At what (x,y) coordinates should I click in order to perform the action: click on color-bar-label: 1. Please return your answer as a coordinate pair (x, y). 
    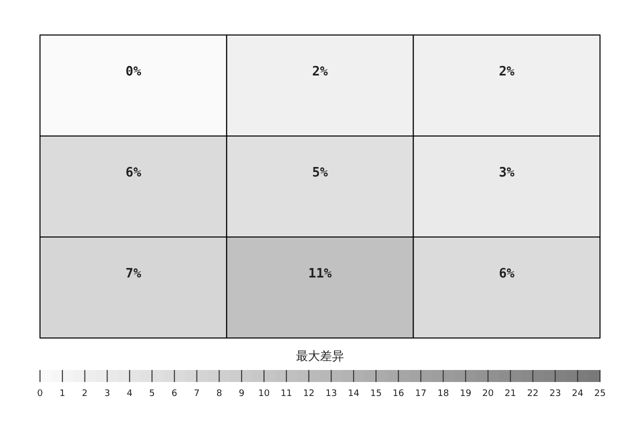
    Looking at the image, I should click on (63, 394).